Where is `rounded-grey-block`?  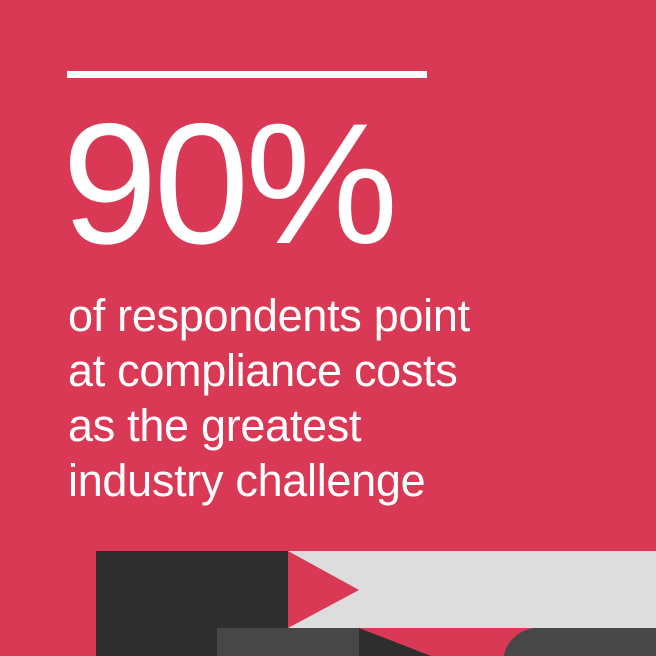 rounded-grey-block is located at coordinates (579, 642).